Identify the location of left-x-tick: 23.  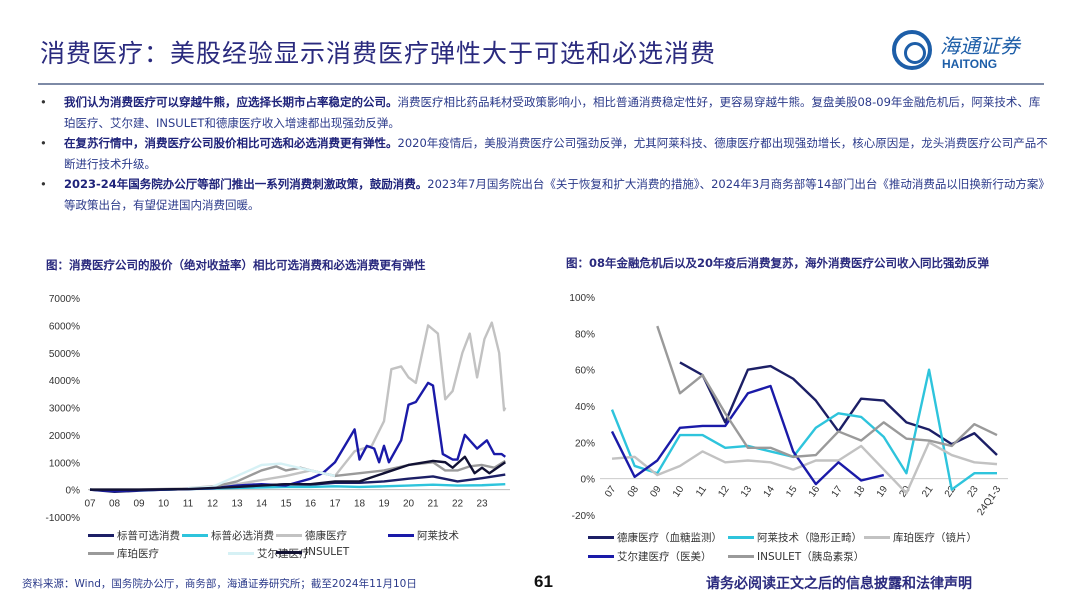
(482, 504).